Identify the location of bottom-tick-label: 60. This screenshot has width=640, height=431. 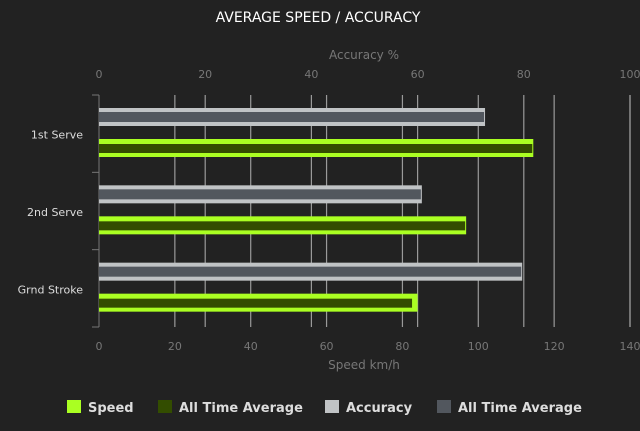
(327, 346).